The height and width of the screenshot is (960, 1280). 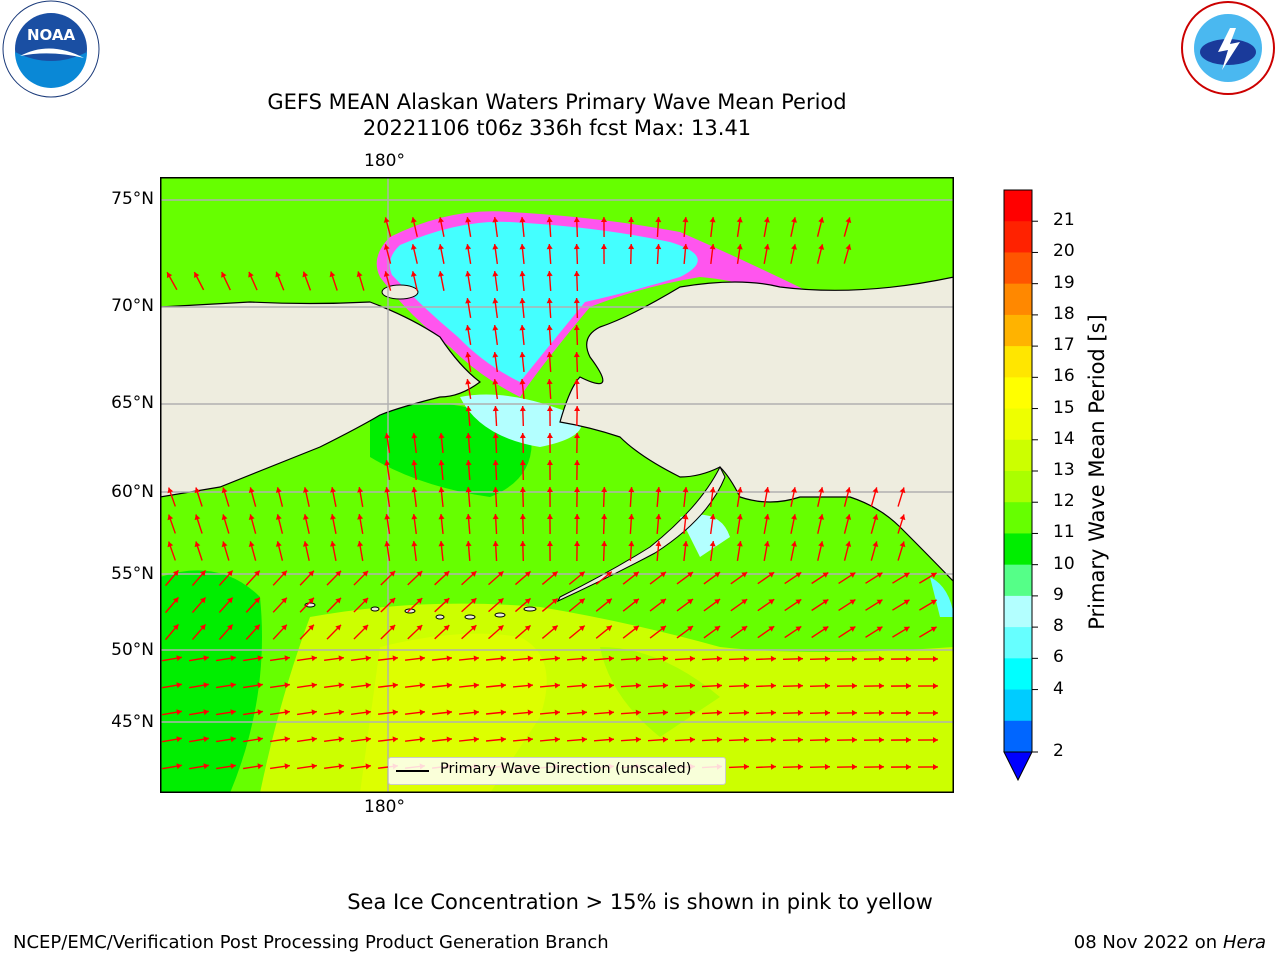 I want to click on wave-field-longer, so click(x=453, y=713).